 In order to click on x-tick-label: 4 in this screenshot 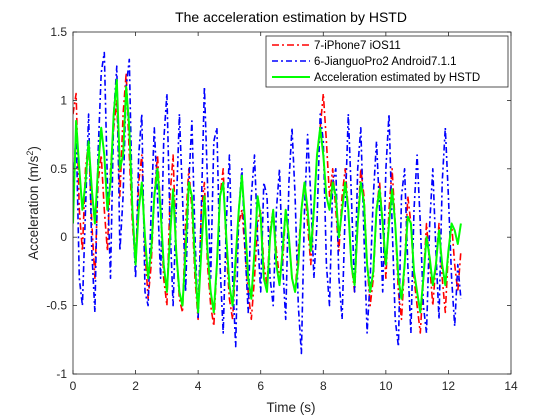, I will do `click(198, 386)`.